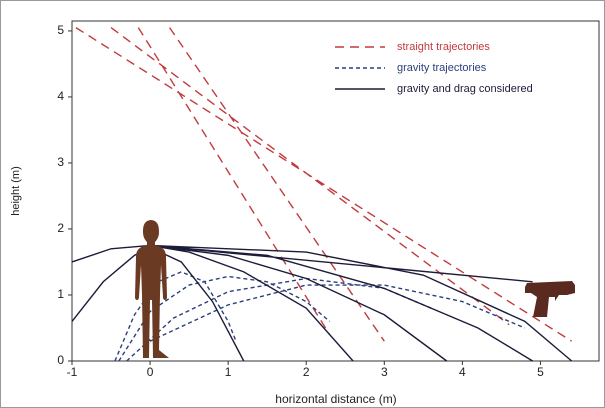 The height and width of the screenshot is (408, 605). I want to click on y-axis-label: height (m), so click(16, 191).